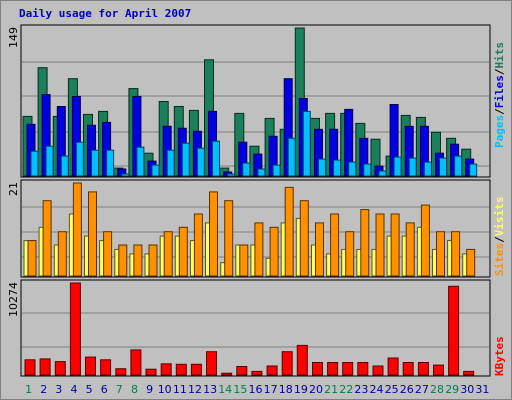 This screenshot has width=512, height=400. Describe the element at coordinates (104, 389) in the screenshot. I see `x-tick-label-6: 6` at that location.